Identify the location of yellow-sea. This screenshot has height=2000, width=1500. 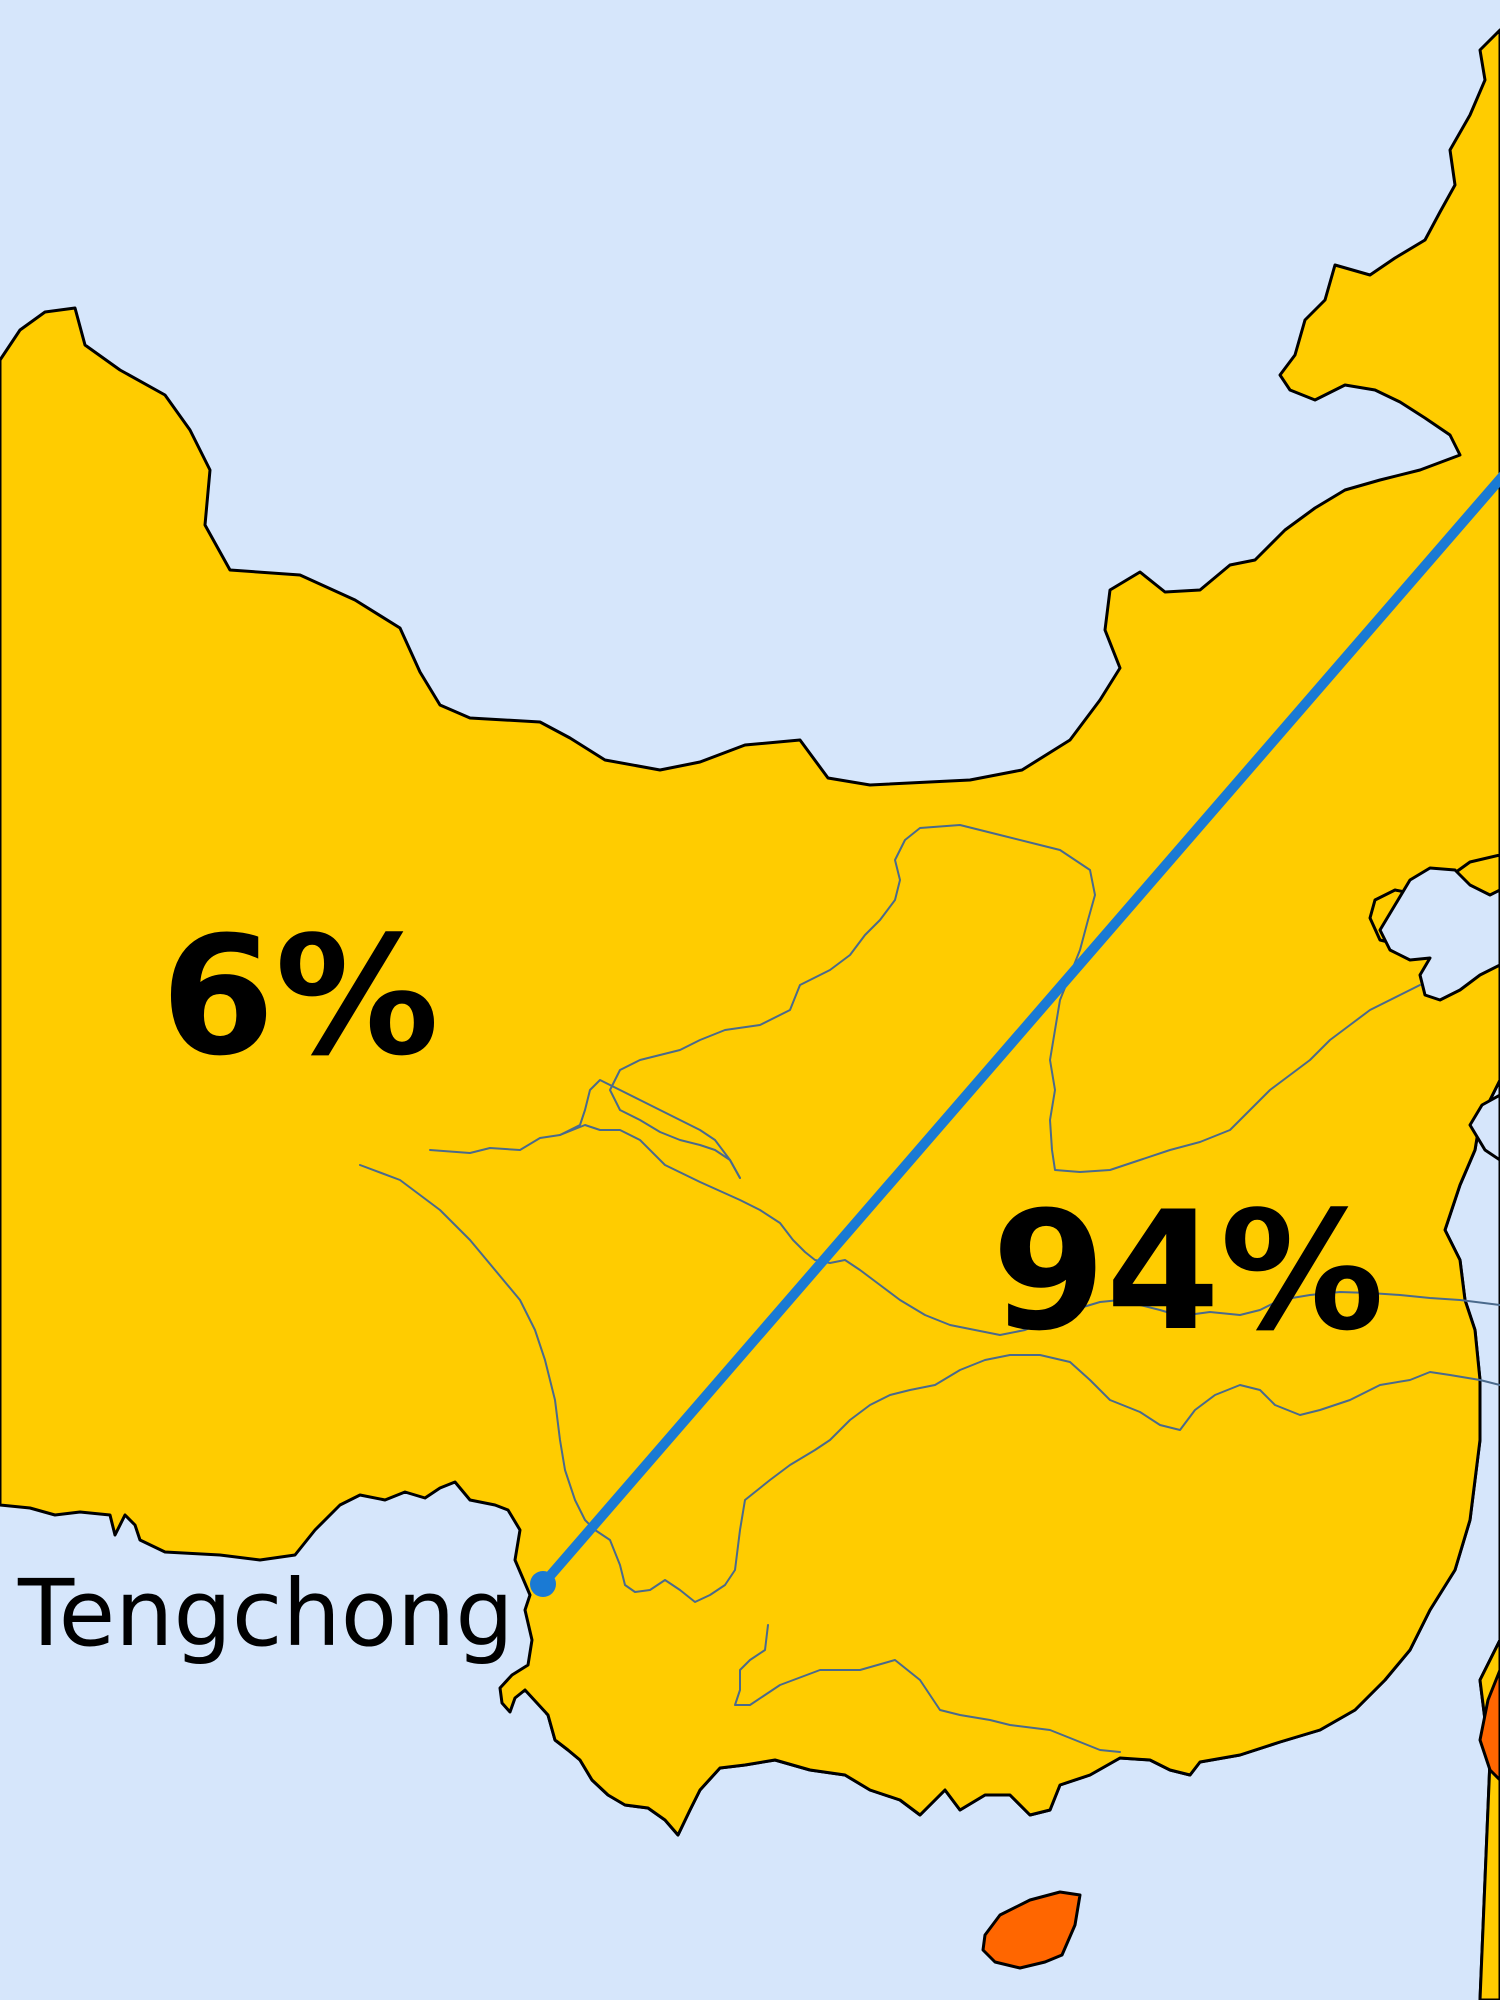
(1484, 1127).